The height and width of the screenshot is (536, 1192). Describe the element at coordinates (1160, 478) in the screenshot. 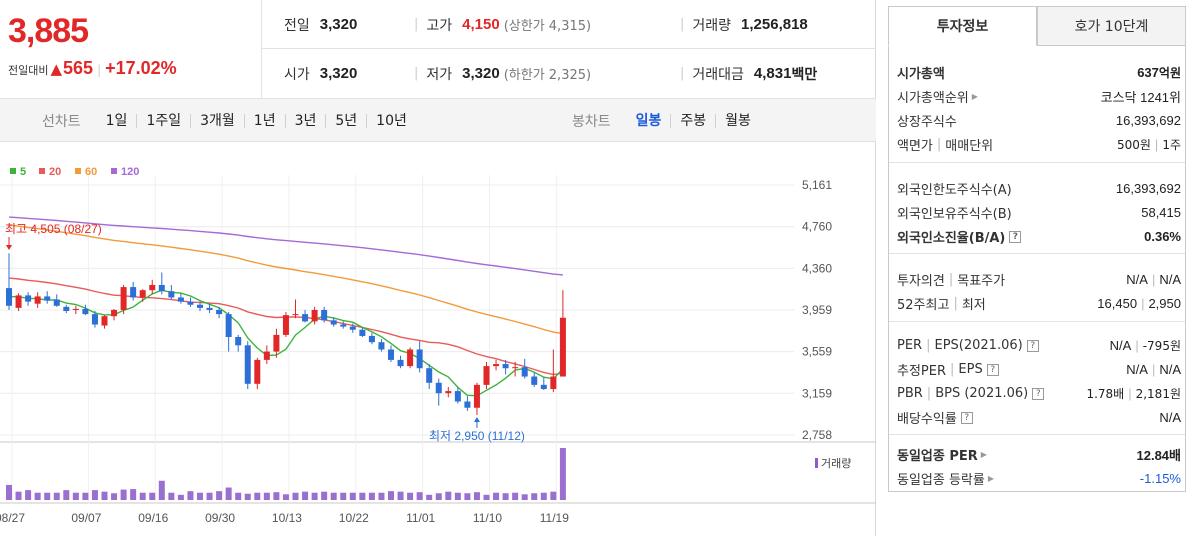

I see `sector-change-value: -1.15%` at that location.